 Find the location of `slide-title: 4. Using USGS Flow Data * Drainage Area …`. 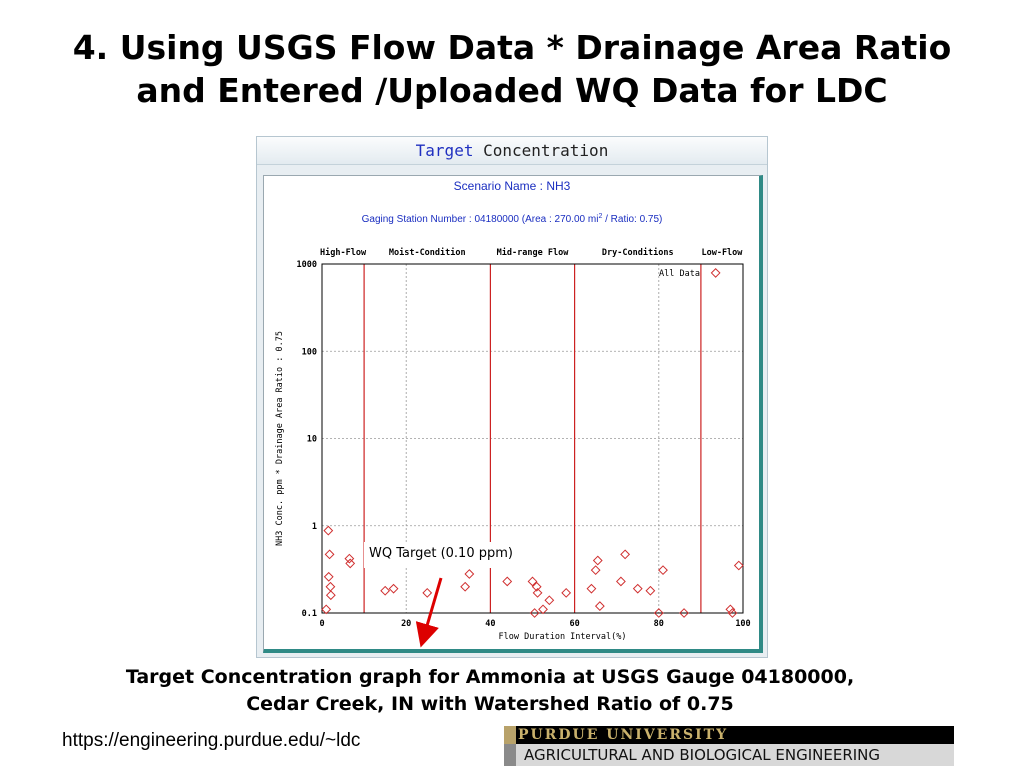

slide-title: 4. Using USGS Flow Data * Drainage Area … is located at coordinates (512, 69).